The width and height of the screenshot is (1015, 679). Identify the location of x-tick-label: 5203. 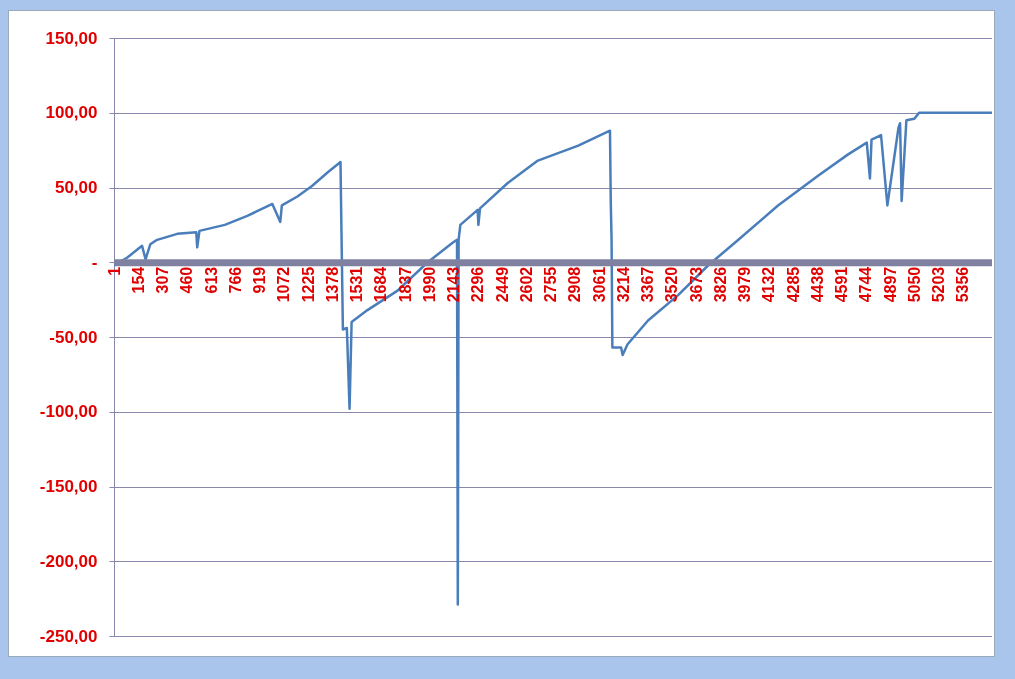
(939, 284).